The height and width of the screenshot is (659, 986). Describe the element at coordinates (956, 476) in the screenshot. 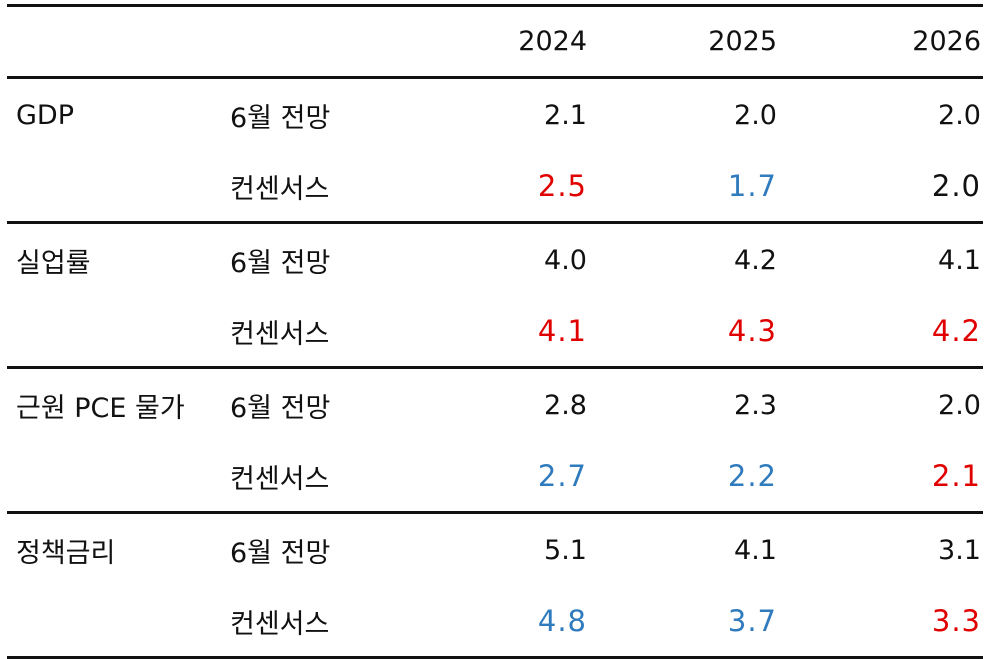

I see `consensus-value: 2.1` at that location.